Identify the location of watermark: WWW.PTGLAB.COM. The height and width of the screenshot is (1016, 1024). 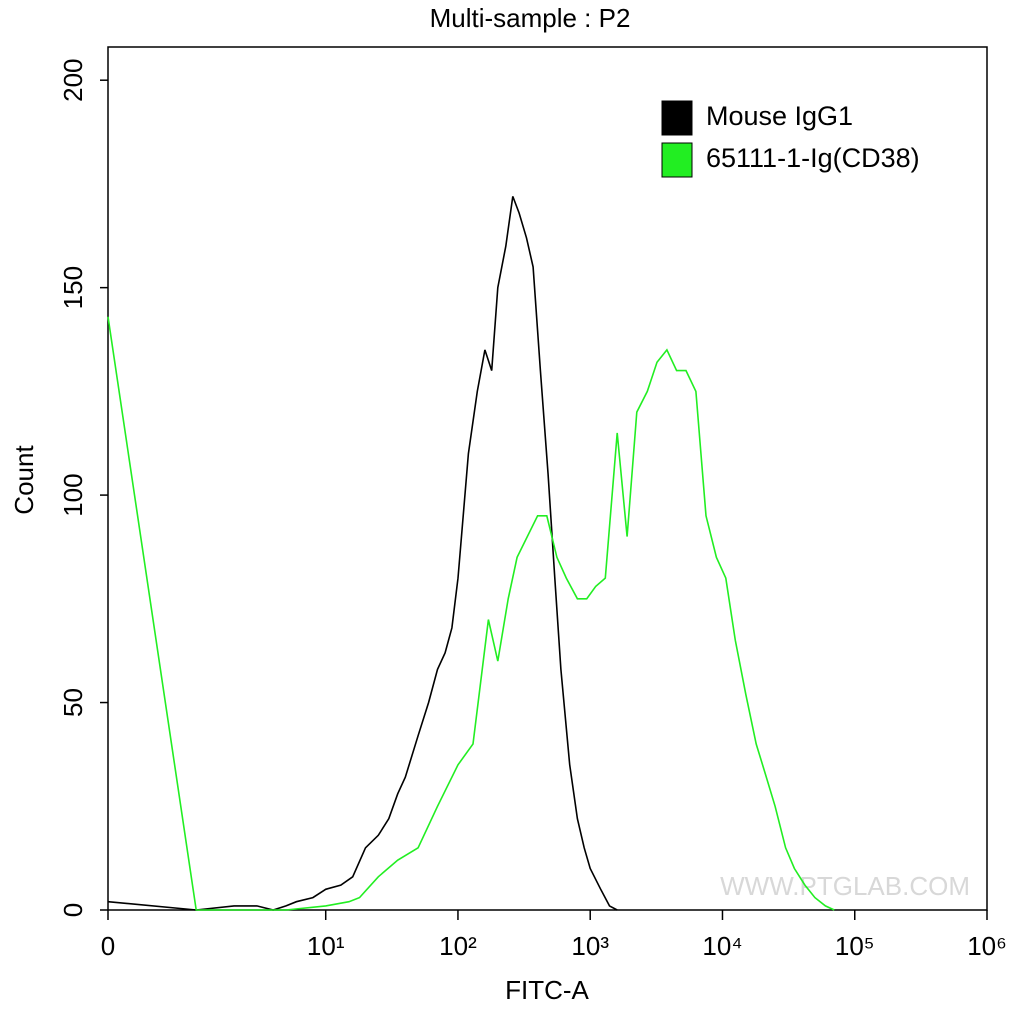
(845, 886).